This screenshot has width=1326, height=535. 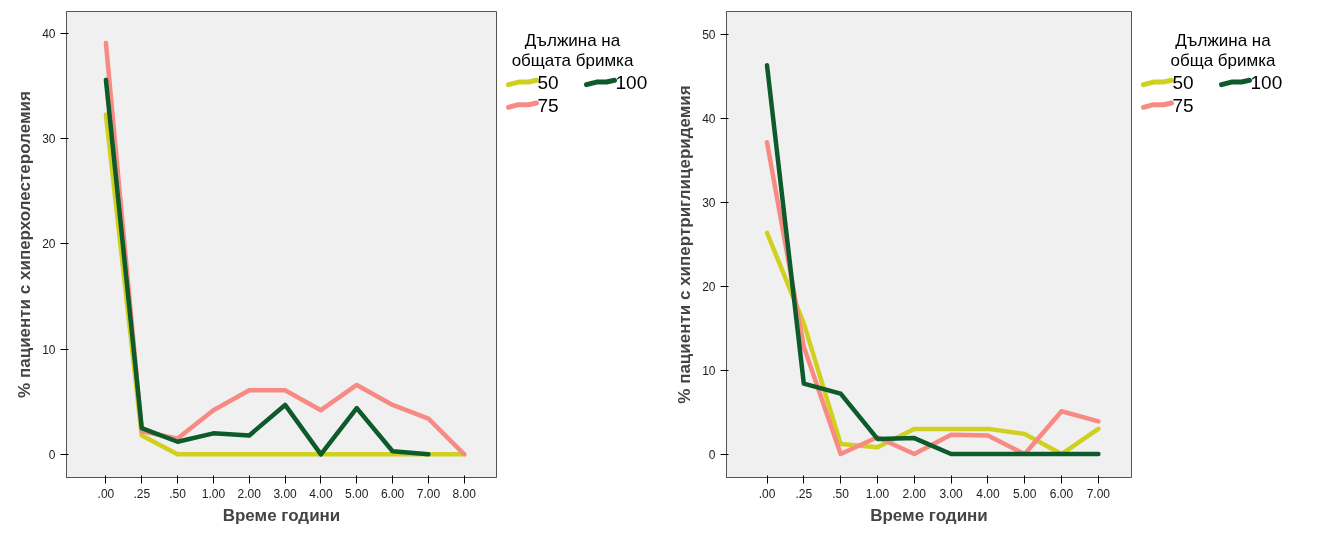 What do you see at coordinates (464, 493) in the screenshot?
I see `x-tick-label: 8.00` at bounding box center [464, 493].